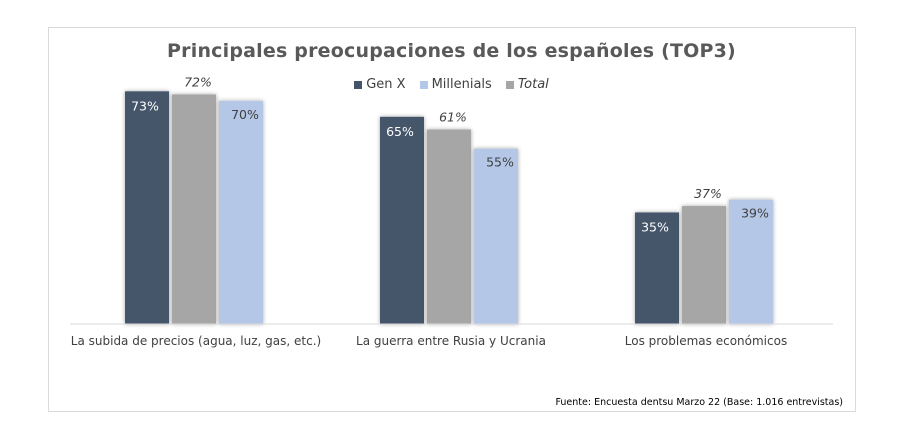 Image resolution: width=903 pixels, height=445 pixels. What do you see at coordinates (400, 131) in the screenshot?
I see `data-label-gen-x-1: 65%` at bounding box center [400, 131].